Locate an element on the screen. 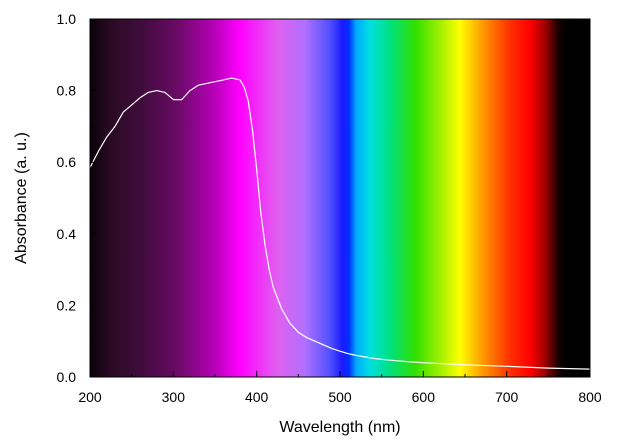 This screenshot has width=620, height=444. x-tick-label: 400 is located at coordinates (257, 397).